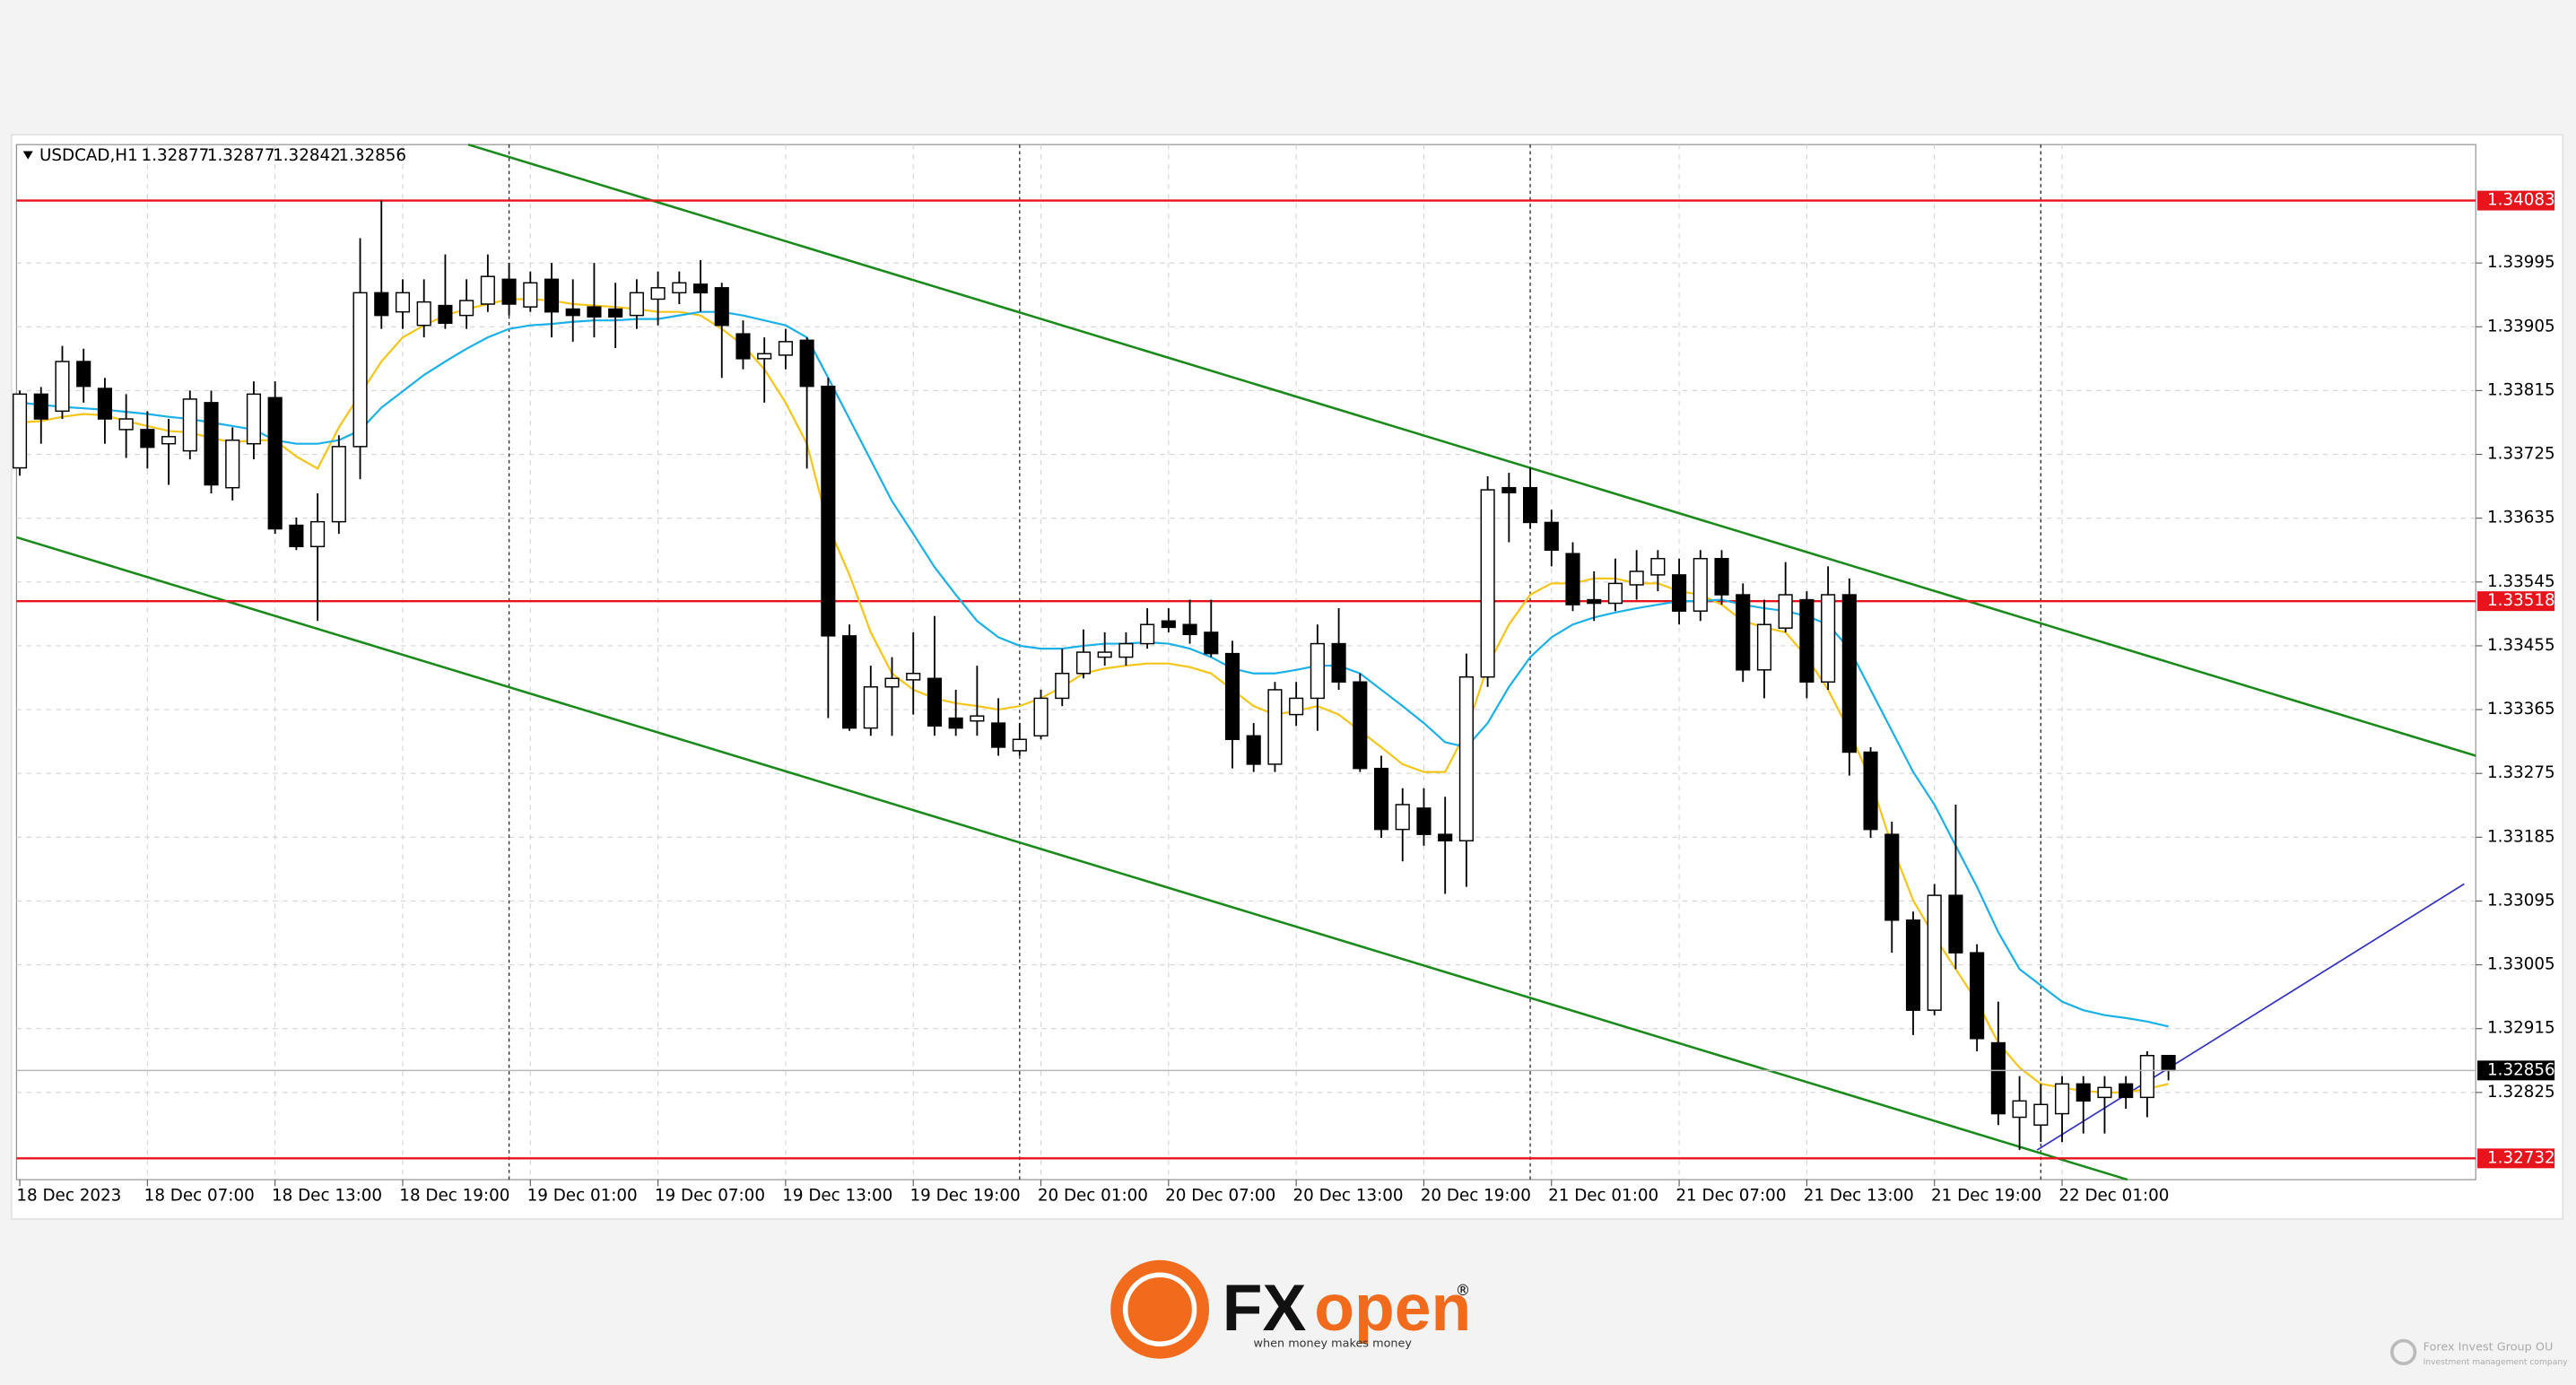 The height and width of the screenshot is (1385, 2576). What do you see at coordinates (2521, 645) in the screenshot?
I see `y-tick-label: 1.33455` at bounding box center [2521, 645].